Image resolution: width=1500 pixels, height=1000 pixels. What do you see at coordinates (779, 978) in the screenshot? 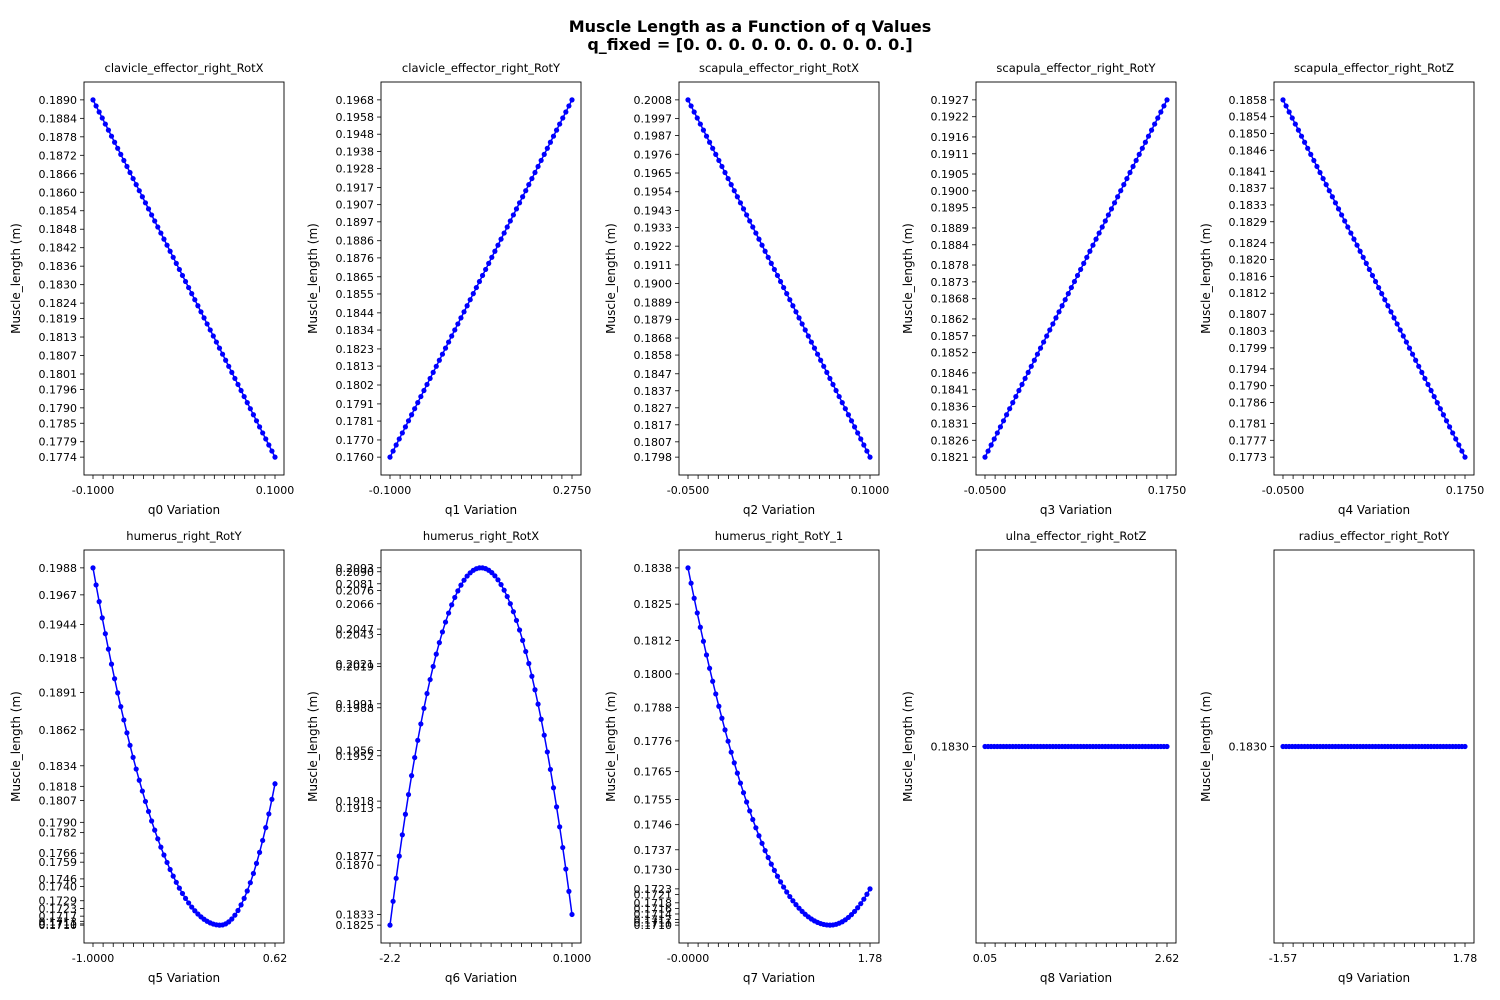
I see `x-axis-label: q7 Variation` at bounding box center [779, 978].